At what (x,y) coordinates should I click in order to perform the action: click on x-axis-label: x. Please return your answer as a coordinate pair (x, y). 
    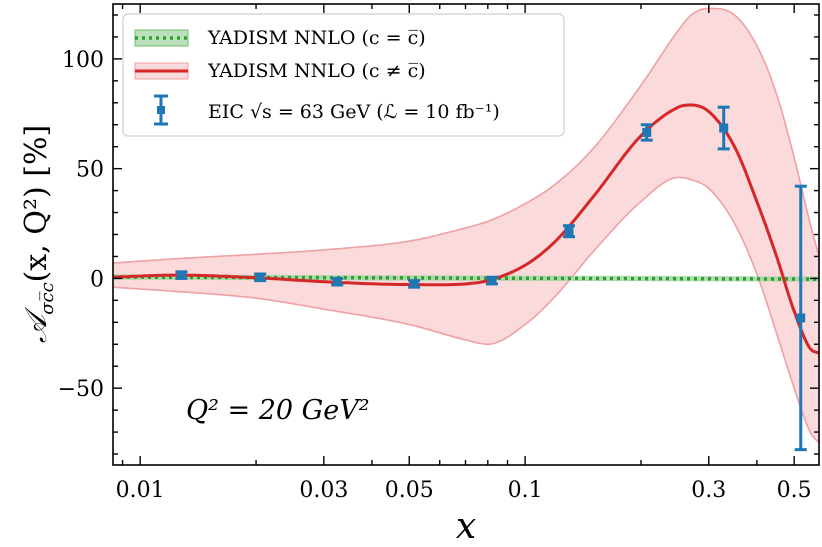
    Looking at the image, I should click on (466, 526).